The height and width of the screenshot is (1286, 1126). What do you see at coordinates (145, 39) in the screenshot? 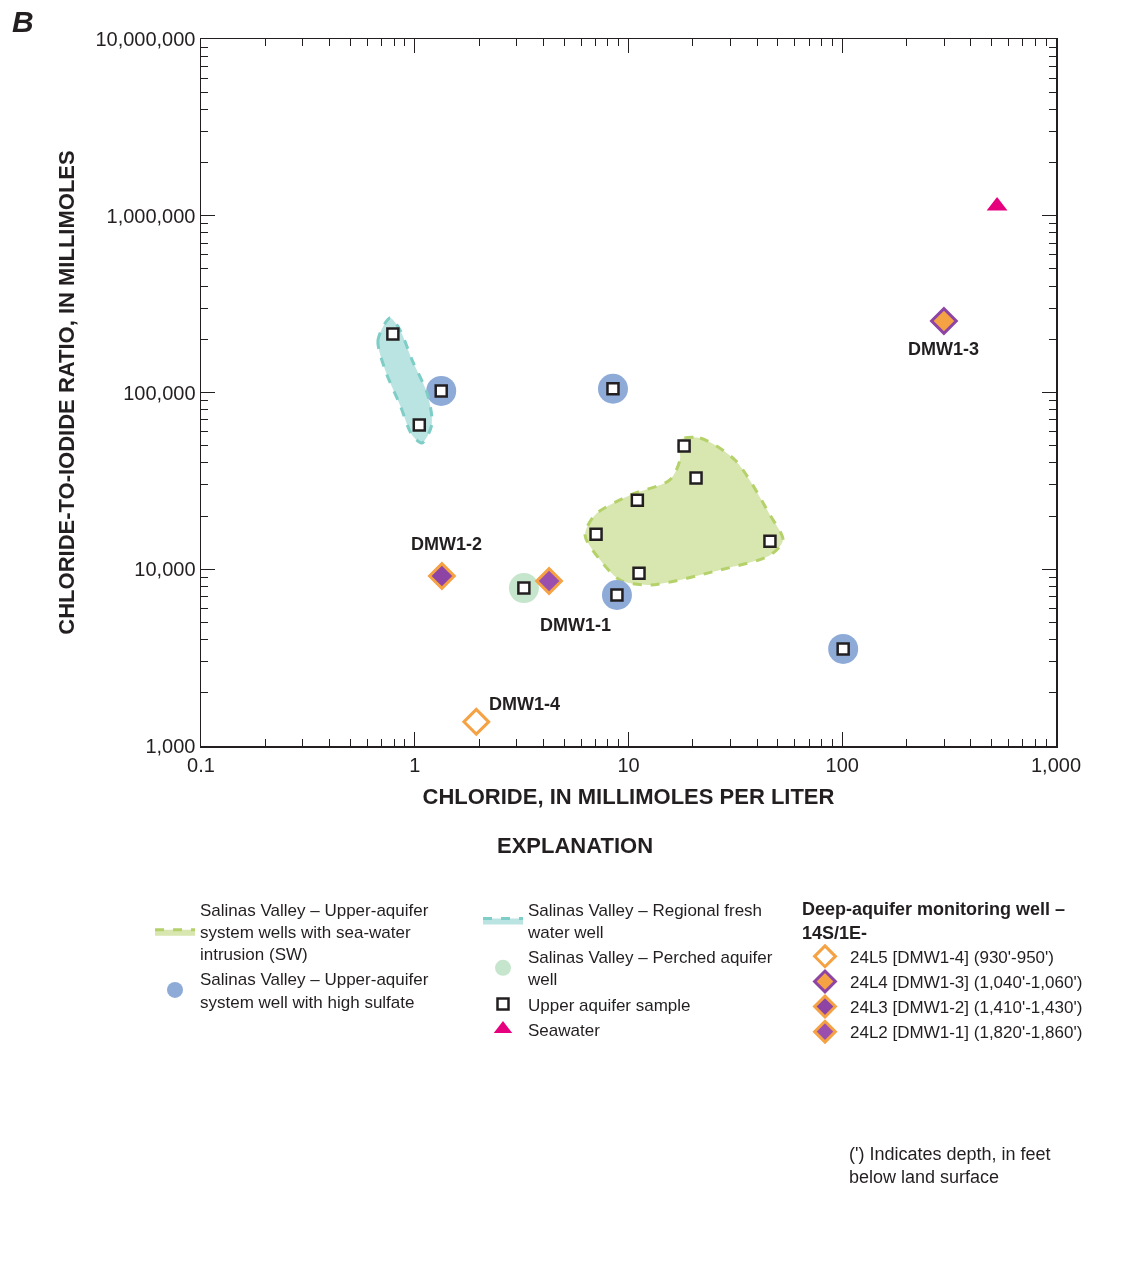
I see `y-tick-label: 10,000,000` at bounding box center [145, 39].